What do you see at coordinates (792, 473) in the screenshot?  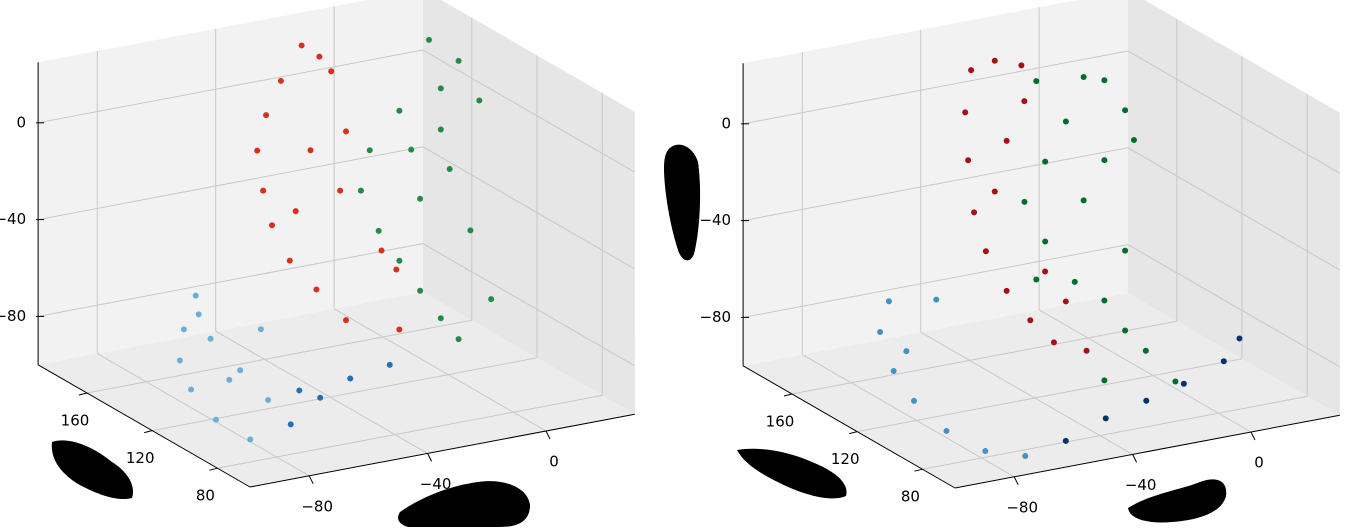 I see `redaction` at bounding box center [792, 473].